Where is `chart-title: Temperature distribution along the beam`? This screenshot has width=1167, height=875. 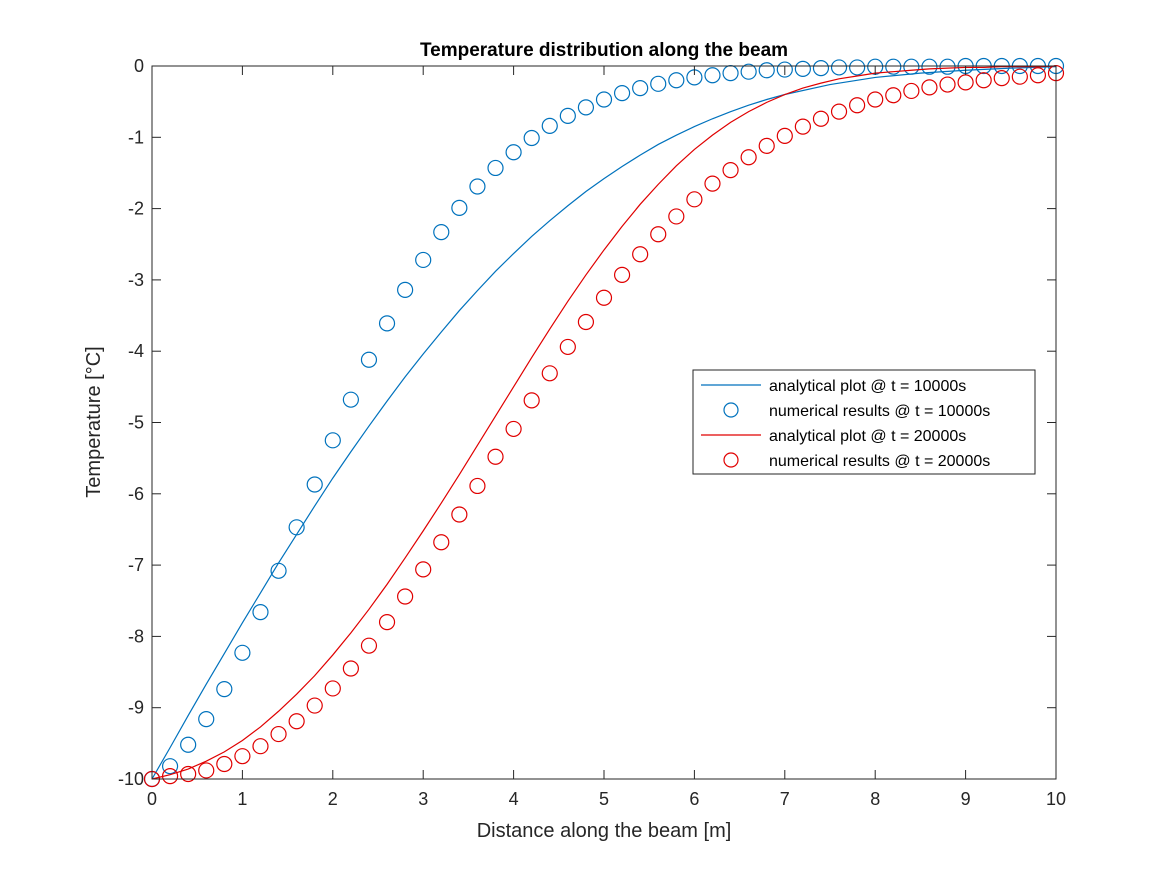 chart-title: Temperature distribution along the beam is located at coordinates (604, 50).